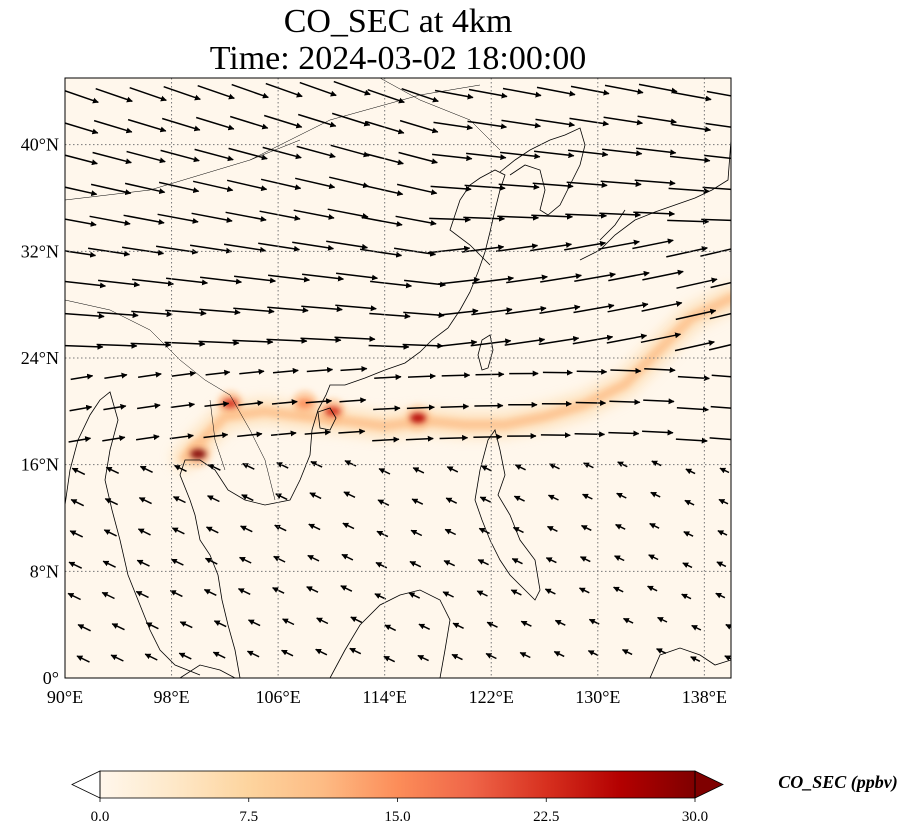 Image resolution: width=916 pixels, height=836 pixels. What do you see at coordinates (709, 784) in the screenshot?
I see `colorbar-max-extend` at bounding box center [709, 784].